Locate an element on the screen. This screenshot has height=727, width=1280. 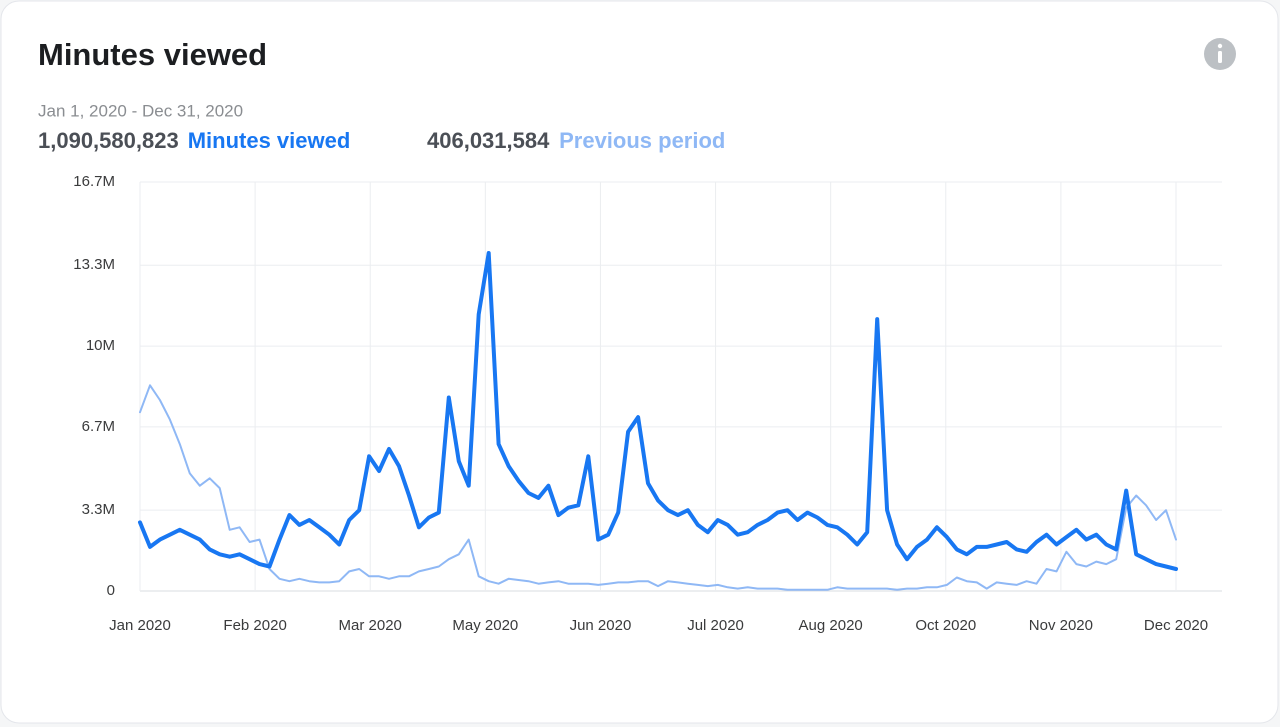
x-tick-label: Oct 2020 is located at coordinates (945, 625).